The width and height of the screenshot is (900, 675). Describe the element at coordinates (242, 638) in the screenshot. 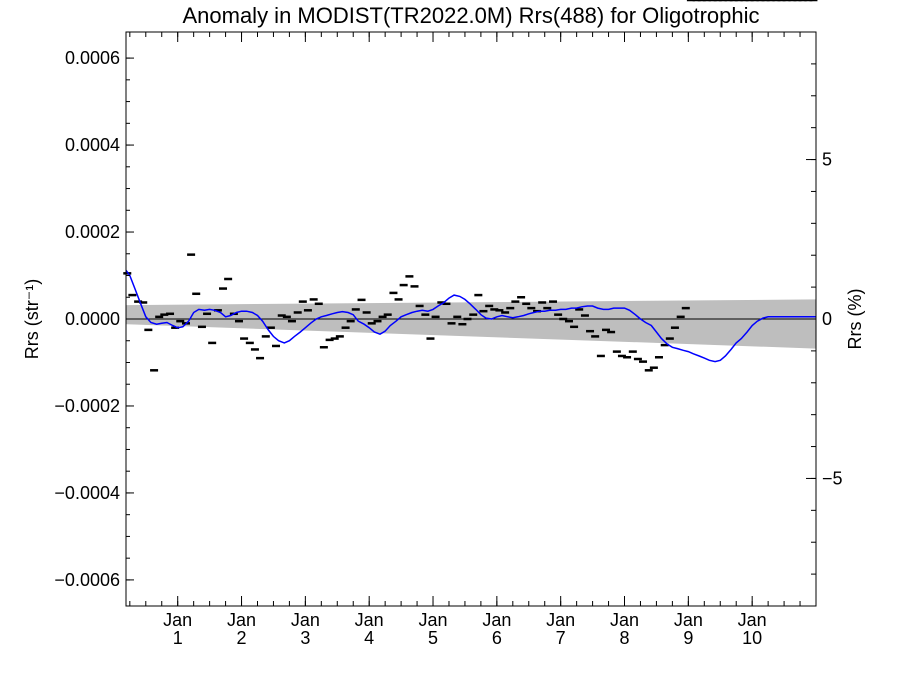

I see `x-tick-label-year: 2` at that location.